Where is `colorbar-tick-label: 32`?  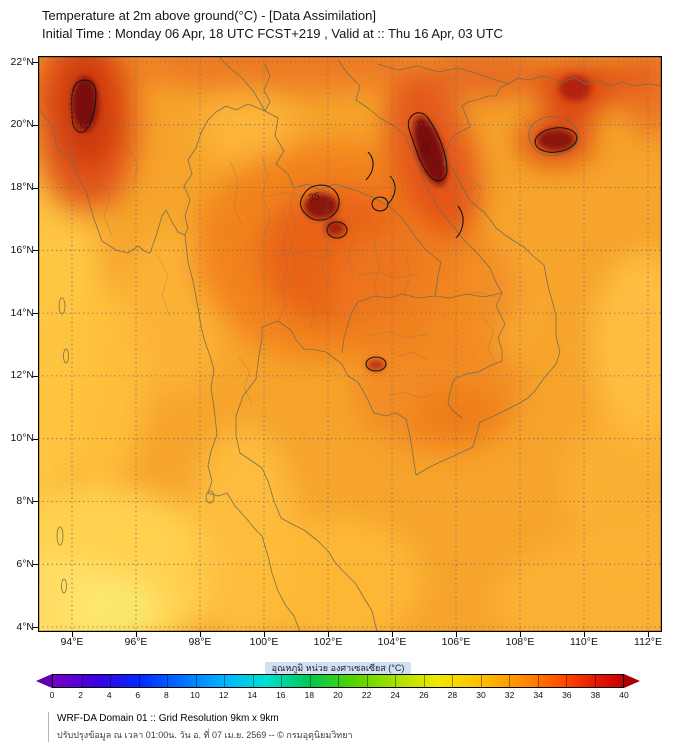
colorbar-tick-label: 32 is located at coordinates (509, 695).